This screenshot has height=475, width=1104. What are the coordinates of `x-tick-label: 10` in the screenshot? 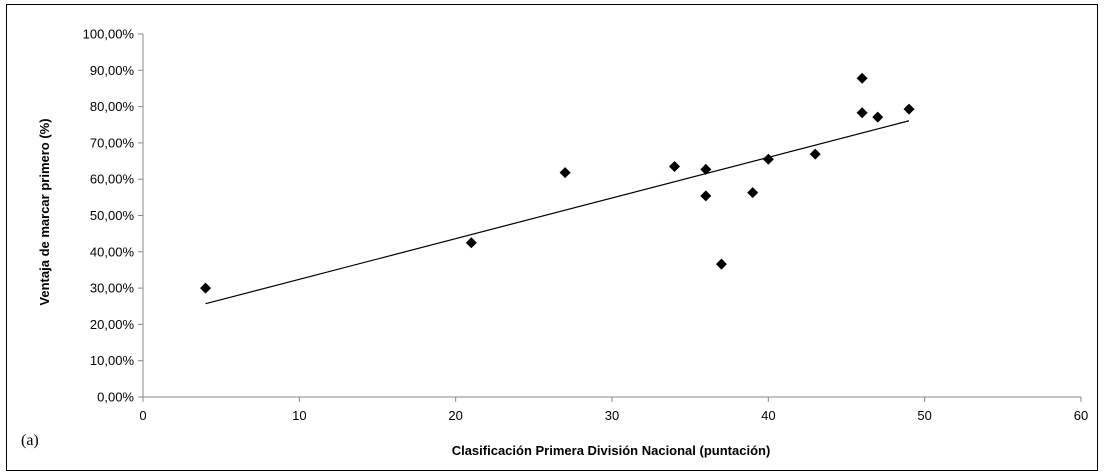 It's located at (299, 415).